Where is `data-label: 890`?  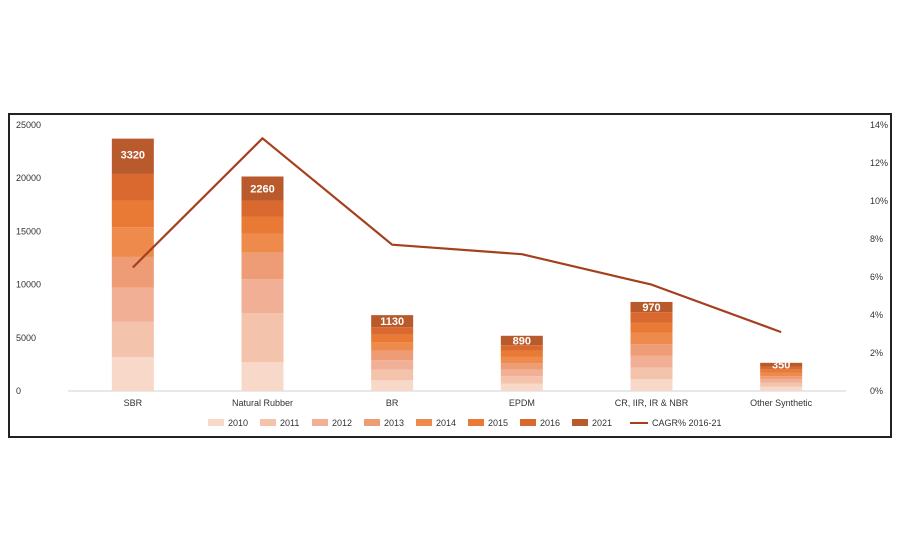
data-label: 890 is located at coordinates (522, 342).